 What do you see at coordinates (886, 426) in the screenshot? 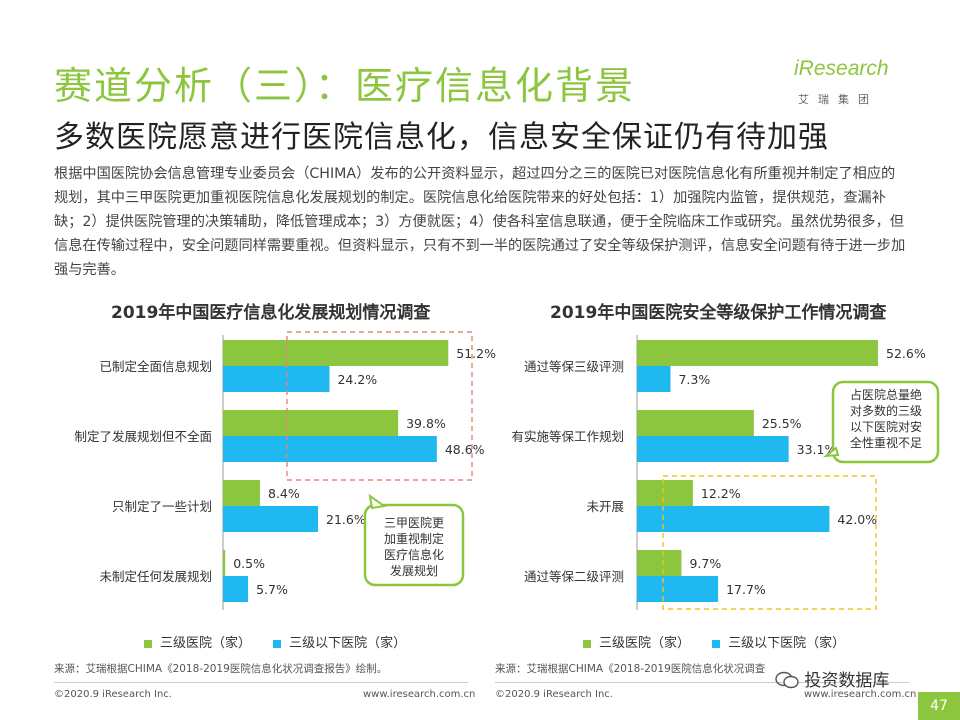
I see `callout-text: 以下医院对安` at bounding box center [886, 426].